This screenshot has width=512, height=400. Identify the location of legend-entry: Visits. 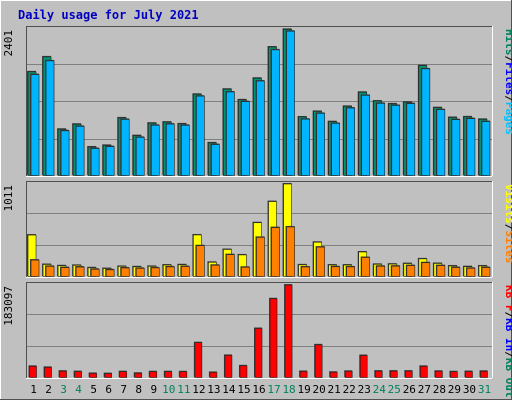
(507, 204).